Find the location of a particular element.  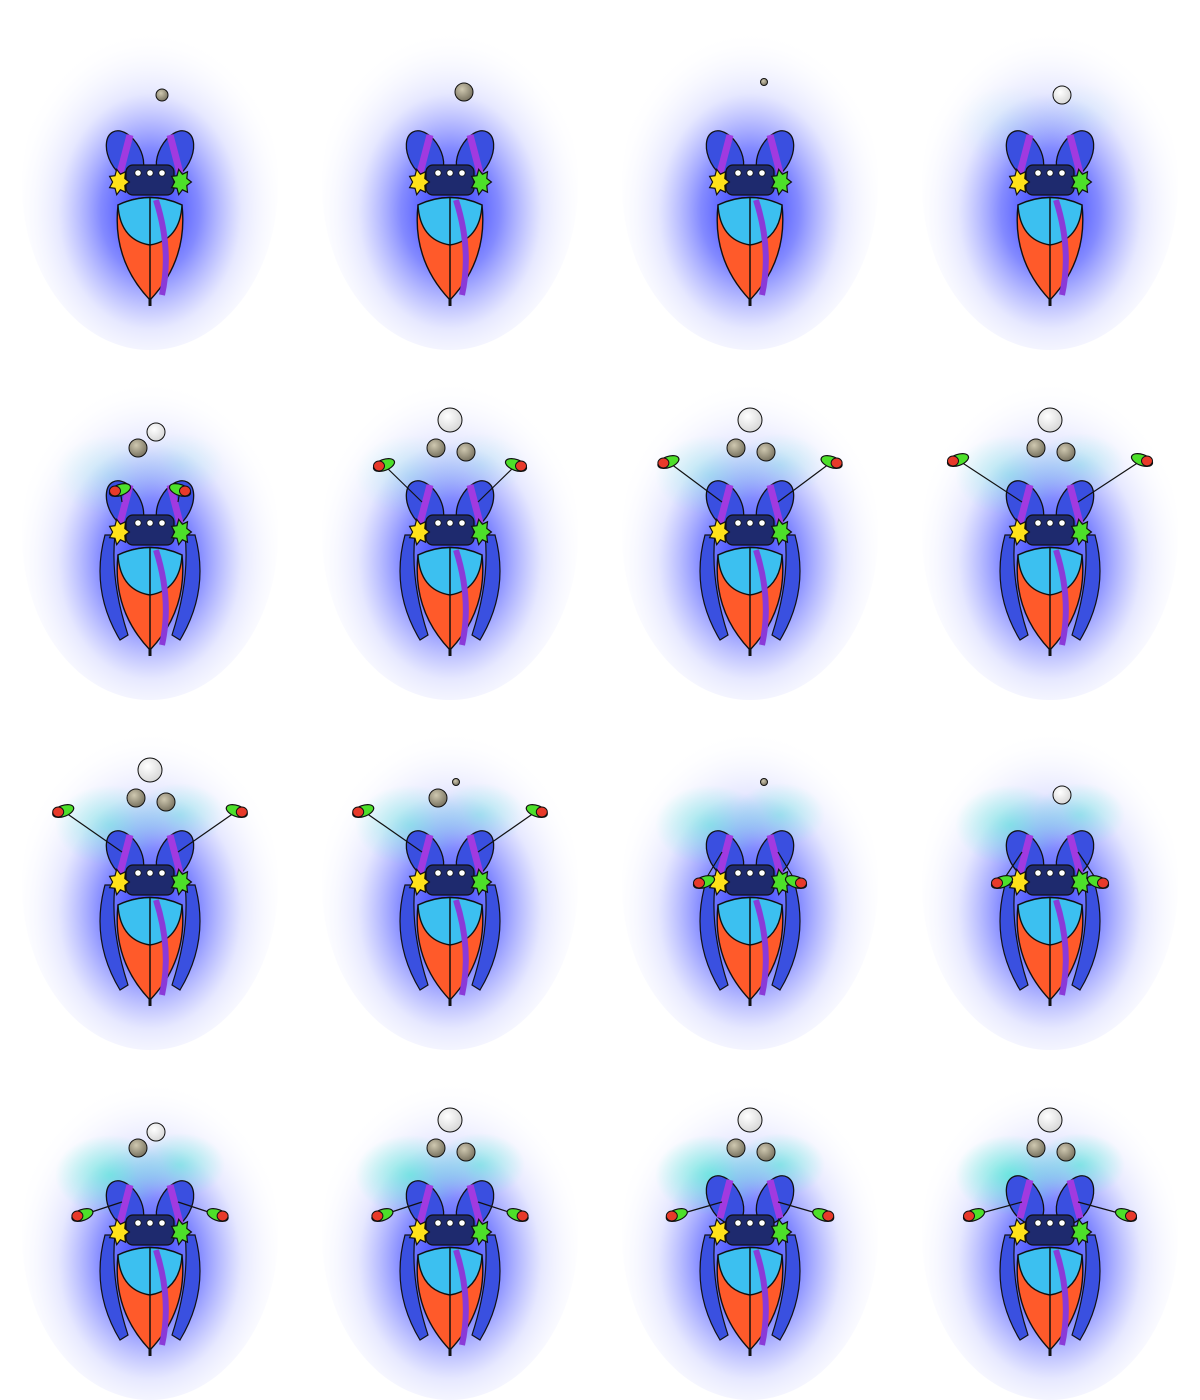

teal-mist-right is located at coordinates (180, 1165).